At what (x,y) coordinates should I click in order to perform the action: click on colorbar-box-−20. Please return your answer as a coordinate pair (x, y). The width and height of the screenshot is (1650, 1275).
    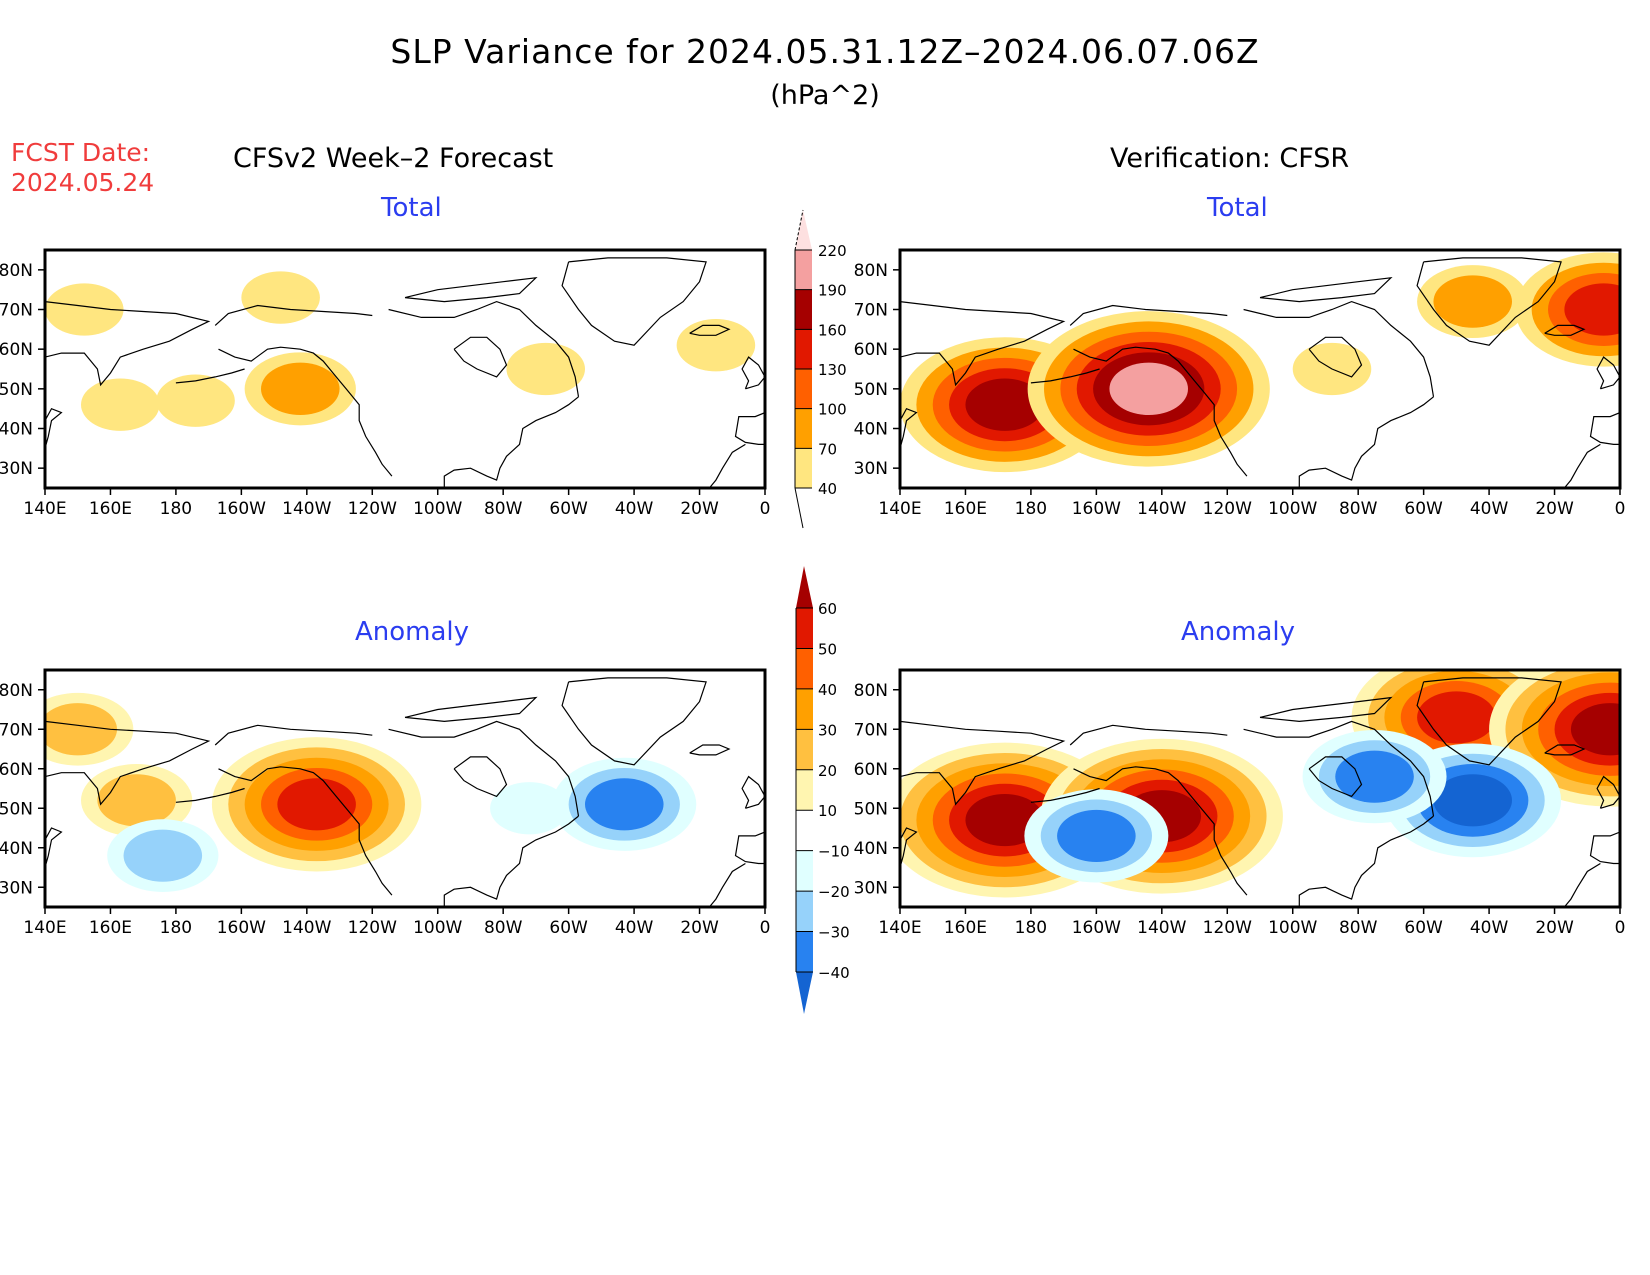
    Looking at the image, I should click on (804, 911).